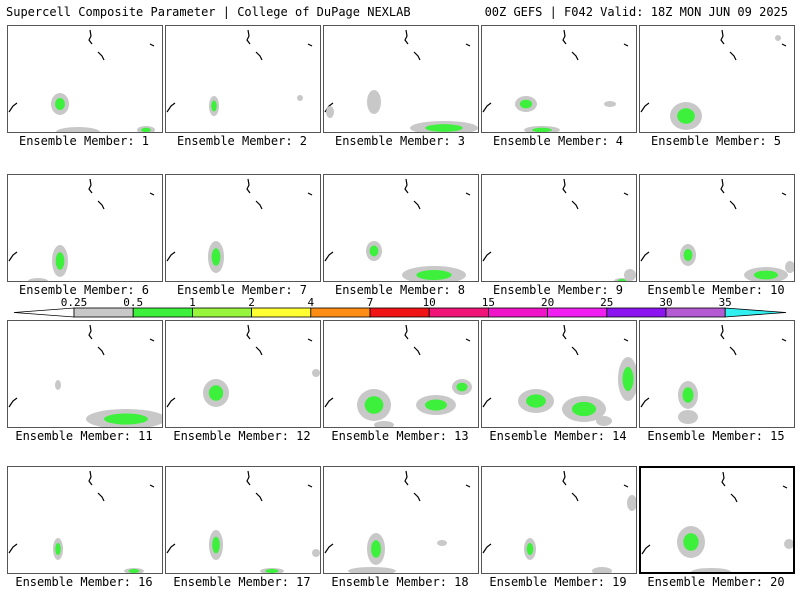 This screenshot has width=800, height=600. Describe the element at coordinates (400, 582) in the screenshot. I see `member-caption-18: Ensemble Member: 18` at that location.